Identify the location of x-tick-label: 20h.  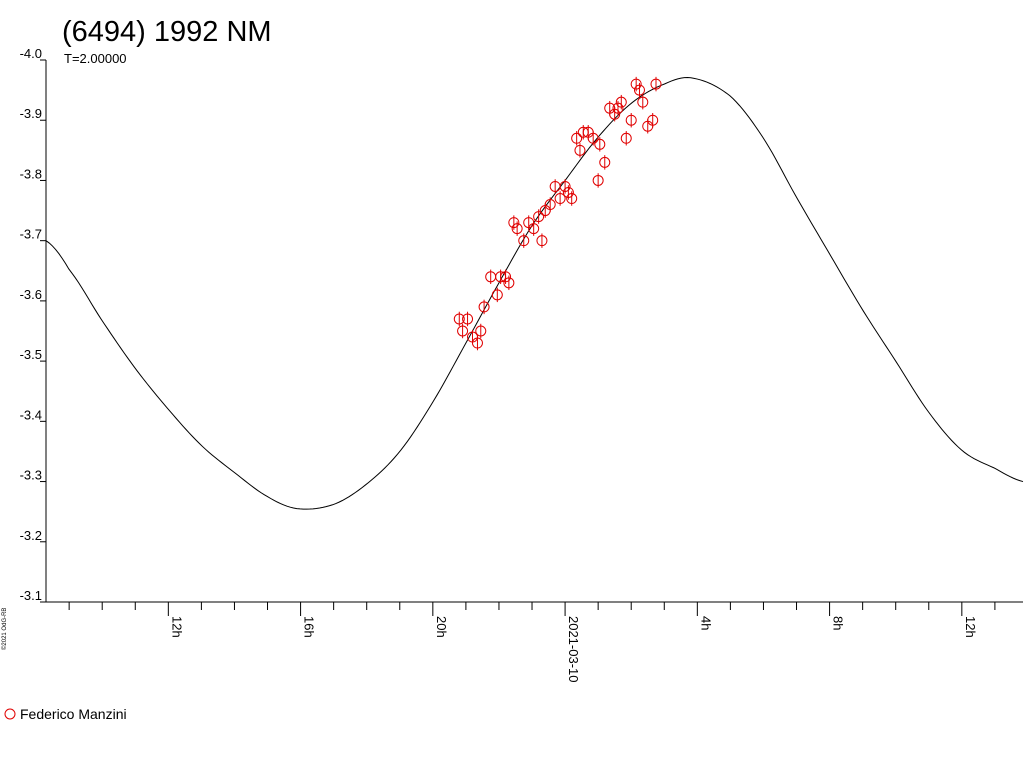
(441, 627).